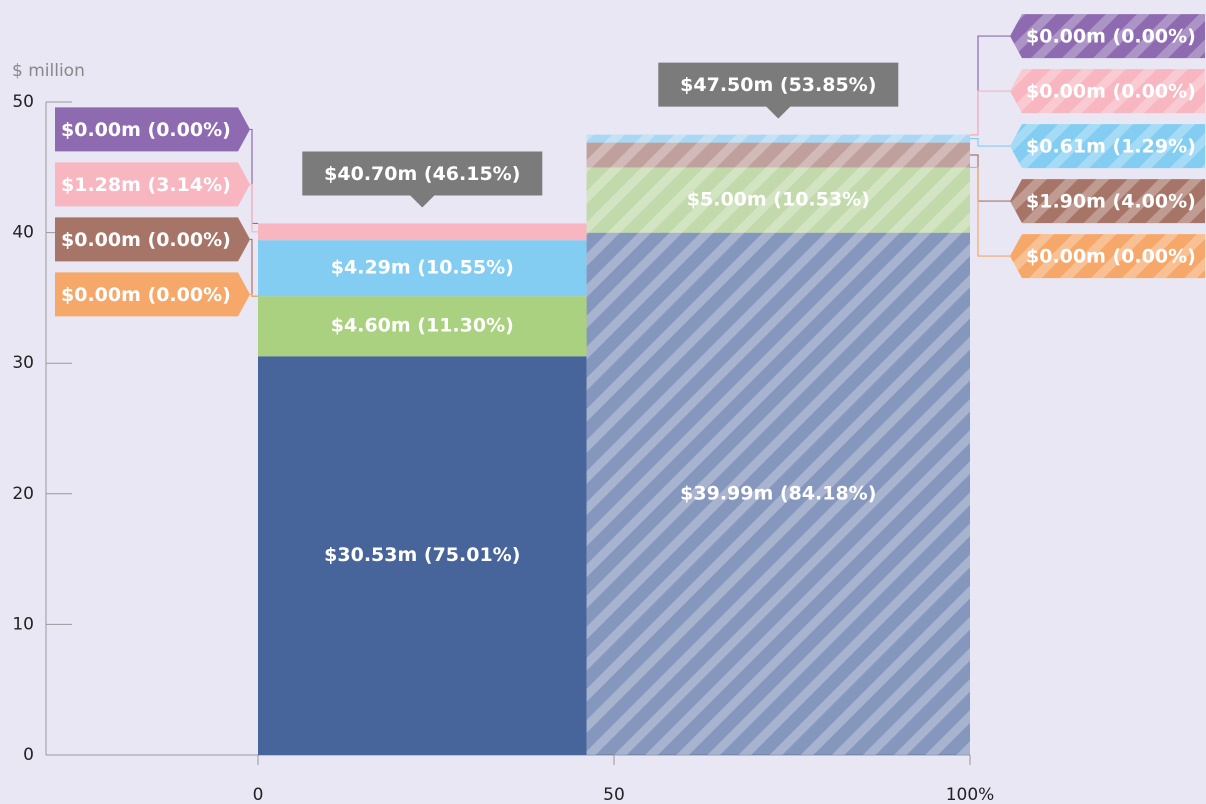 This screenshot has height=804, width=1206. Describe the element at coordinates (23, 624) in the screenshot. I see `y-tick-label: 10` at that location.